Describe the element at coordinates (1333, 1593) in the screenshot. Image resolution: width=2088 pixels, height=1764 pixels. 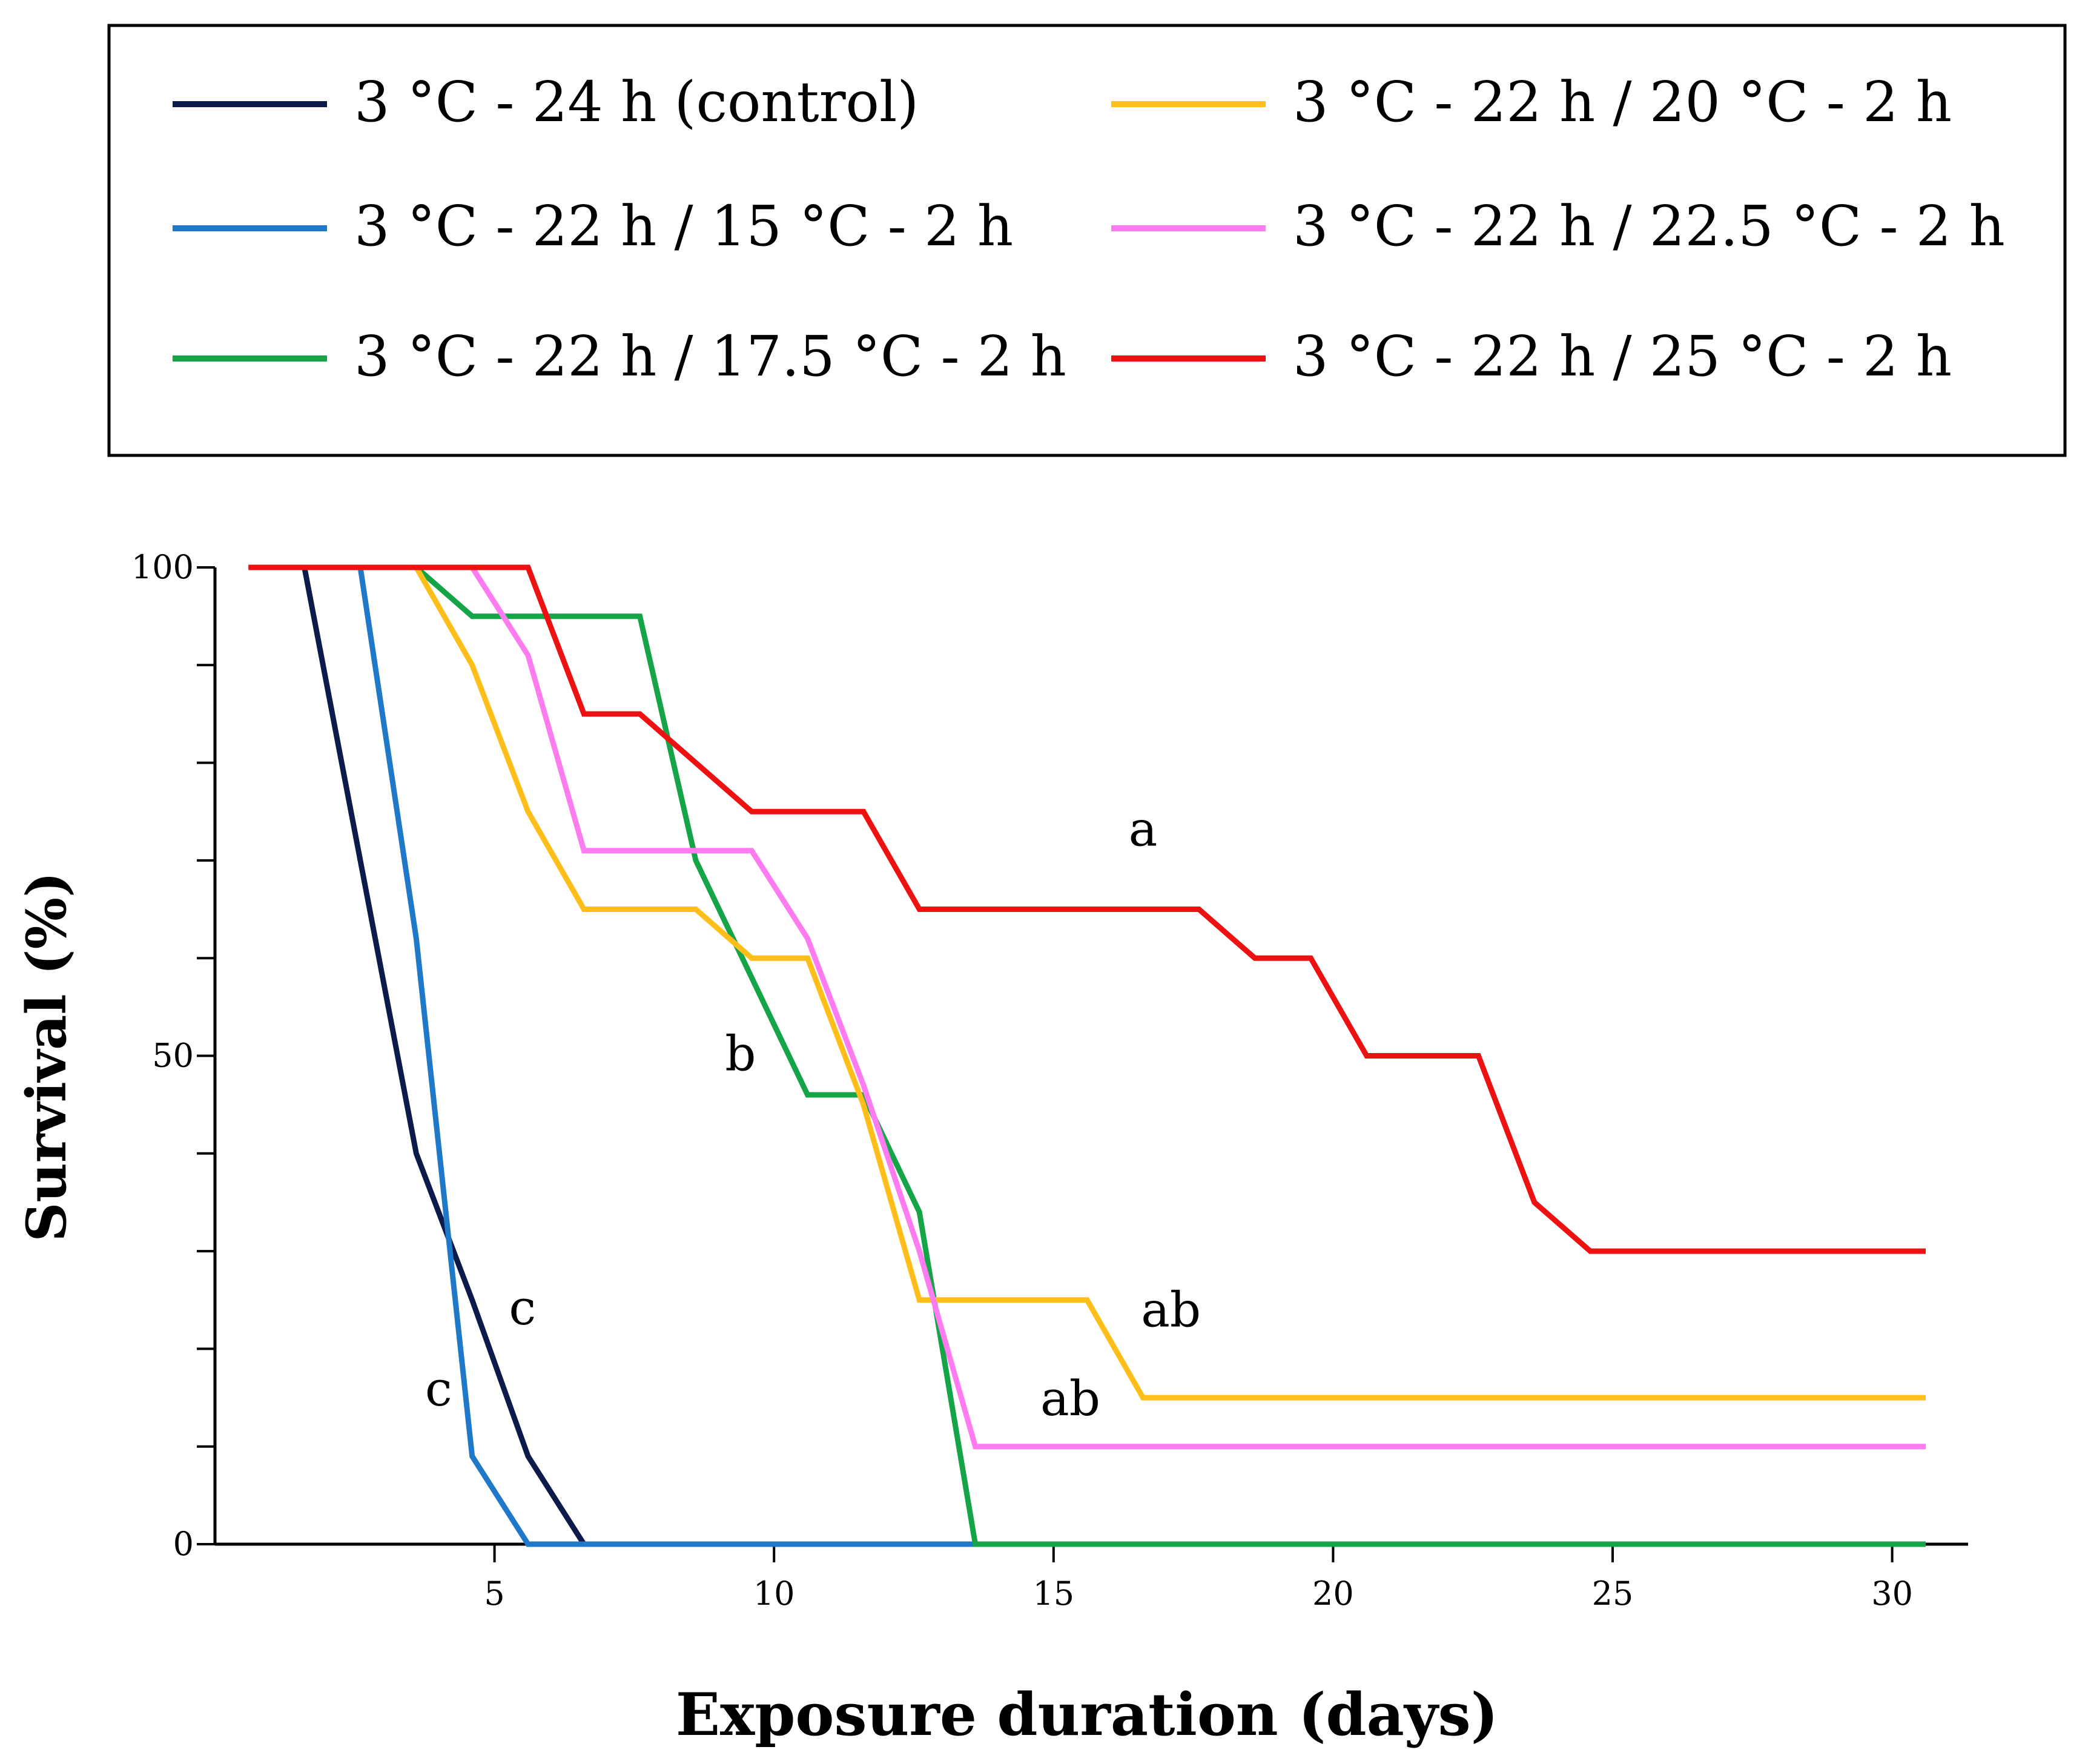
I see `x-tick-label: 20` at that location.